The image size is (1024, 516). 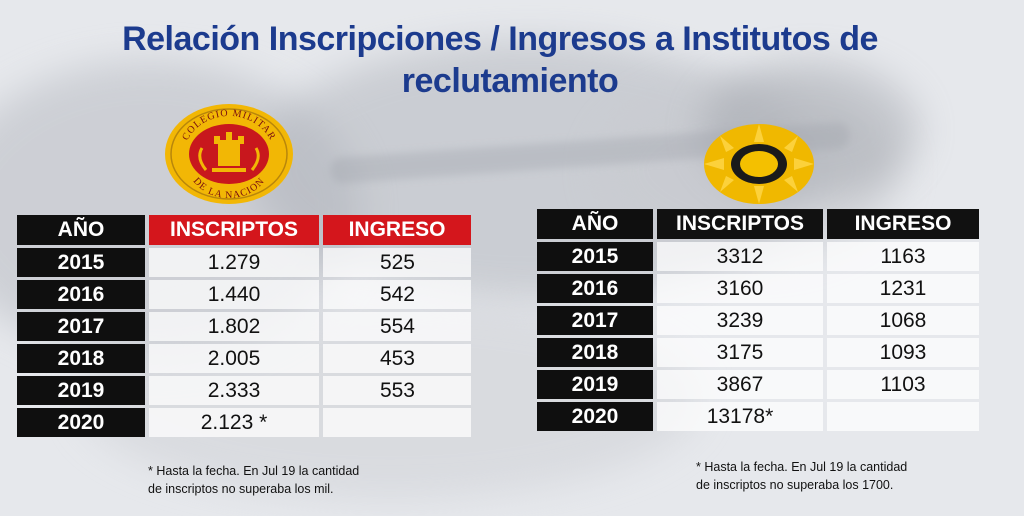 What do you see at coordinates (510, 81) in the screenshot?
I see `title-line-2: reclutamiento` at bounding box center [510, 81].